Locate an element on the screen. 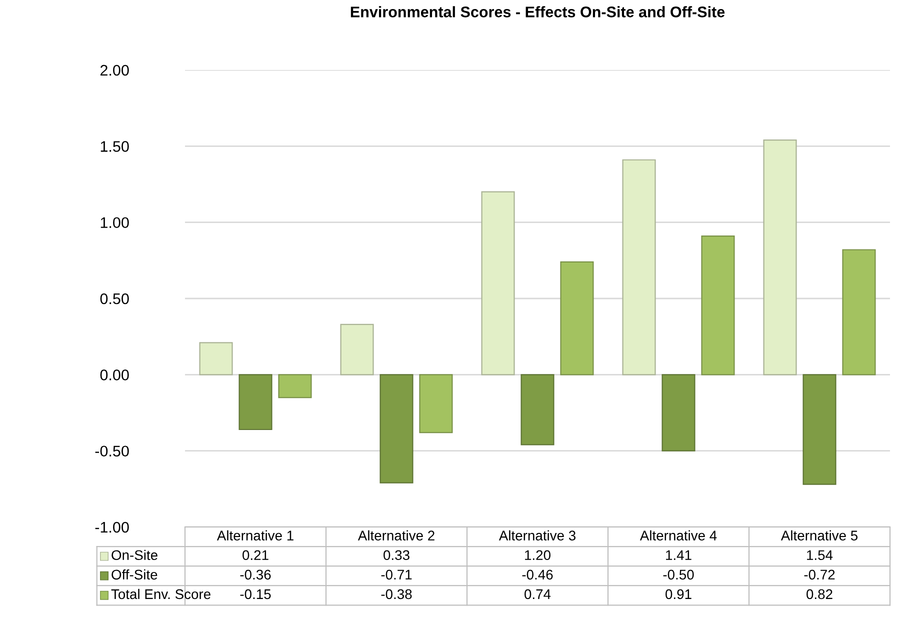  y-tick-label: 0.00 is located at coordinates (114, 375).